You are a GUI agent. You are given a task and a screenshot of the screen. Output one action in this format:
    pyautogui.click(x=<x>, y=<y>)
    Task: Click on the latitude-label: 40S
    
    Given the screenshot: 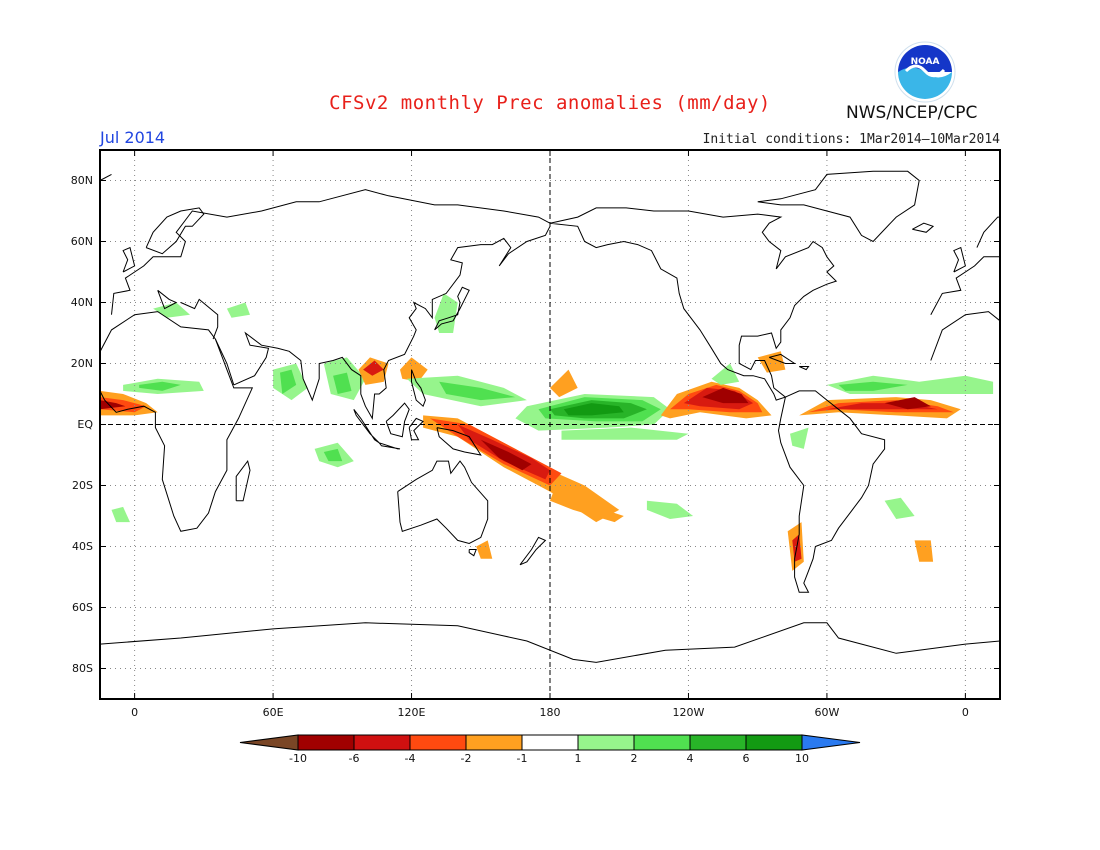 What is the action you would take?
    pyautogui.click(x=82, y=546)
    